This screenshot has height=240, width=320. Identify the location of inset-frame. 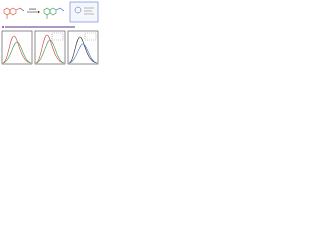
(84, 12).